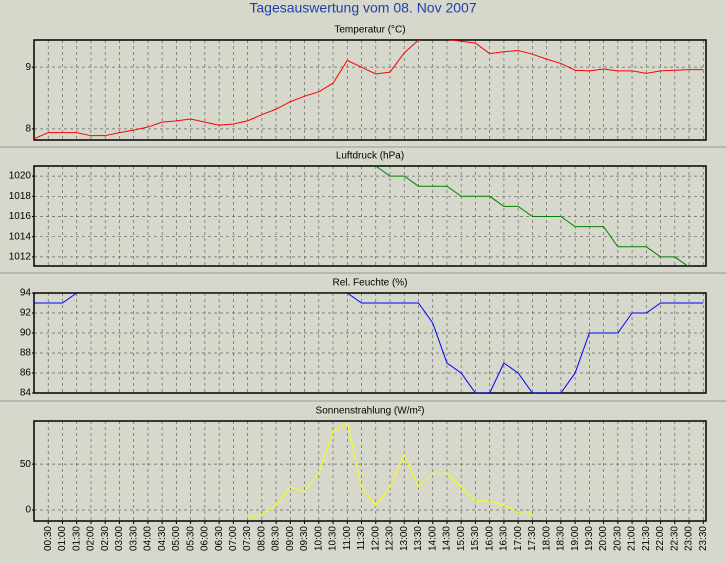 The height and width of the screenshot is (564, 726). Describe the element at coordinates (133, 538) in the screenshot. I see `x-tick-label: 03:30` at that location.